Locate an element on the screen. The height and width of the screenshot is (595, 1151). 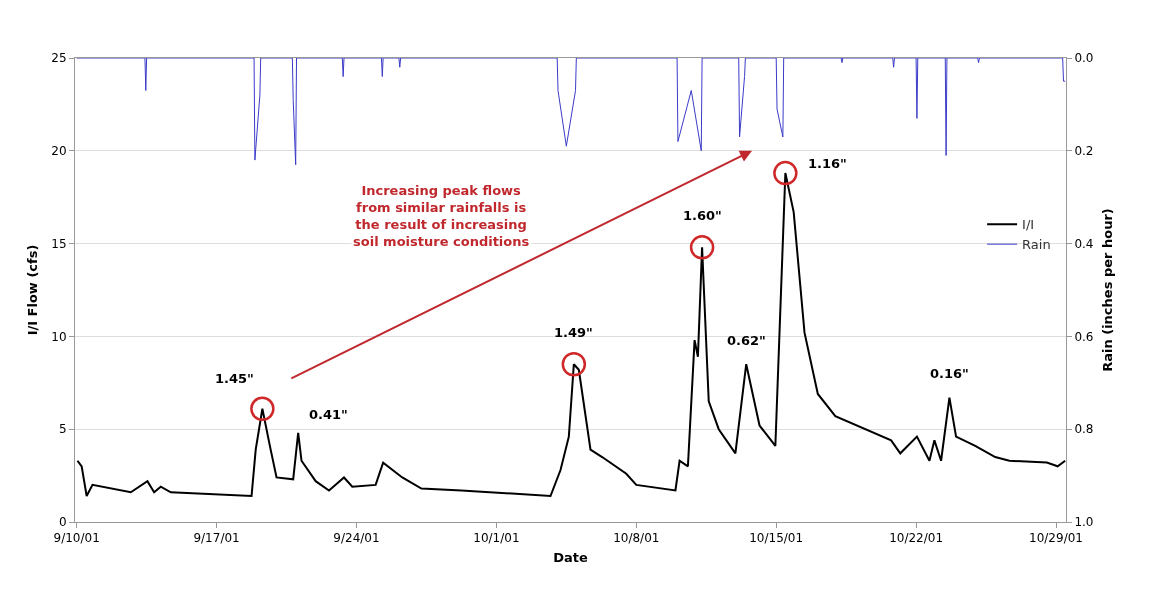
y-axis-title: I/I Flow (cfs) is located at coordinates (33, 290).